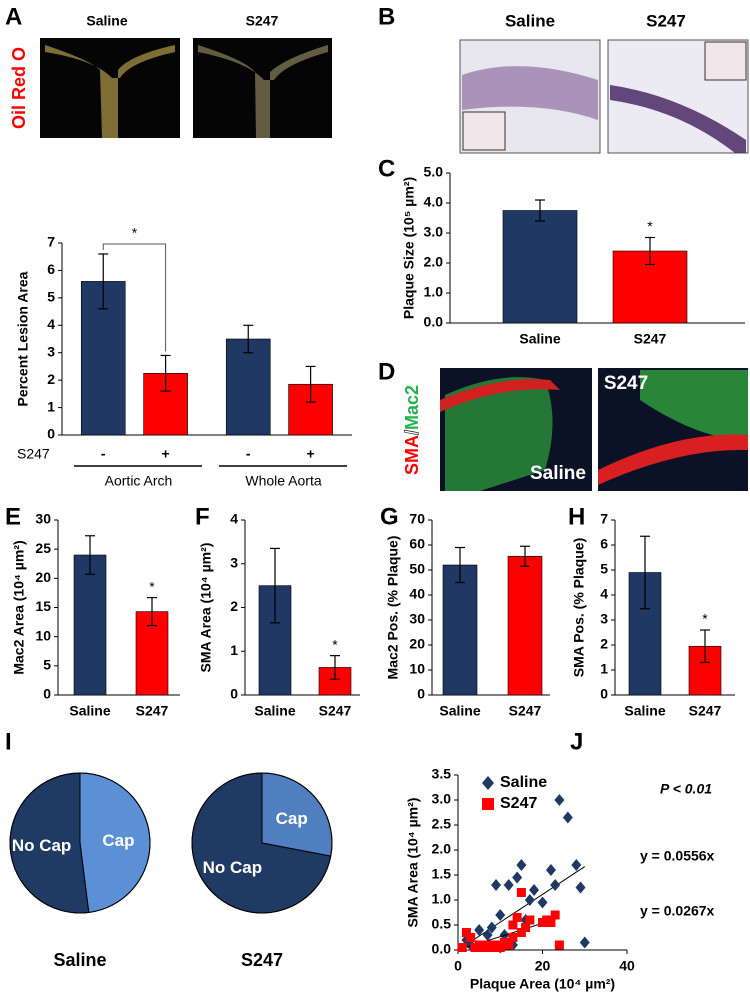 Image resolution: width=750 pixels, height=997 pixels. I want to click on y-tick-label: 3.5, so click(442, 774).